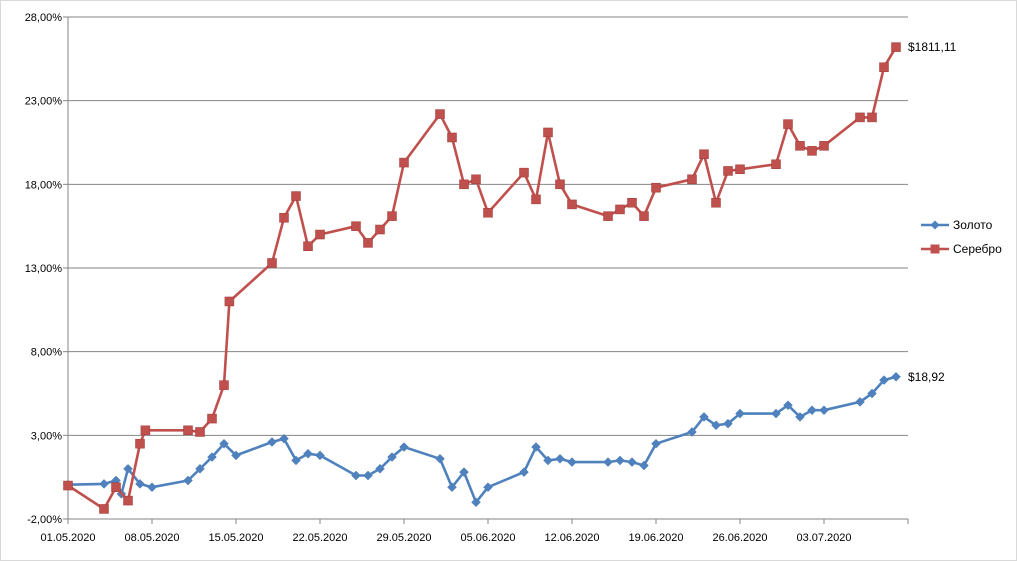  I want to click on legend: Золото Серебро, so click(961, 237).